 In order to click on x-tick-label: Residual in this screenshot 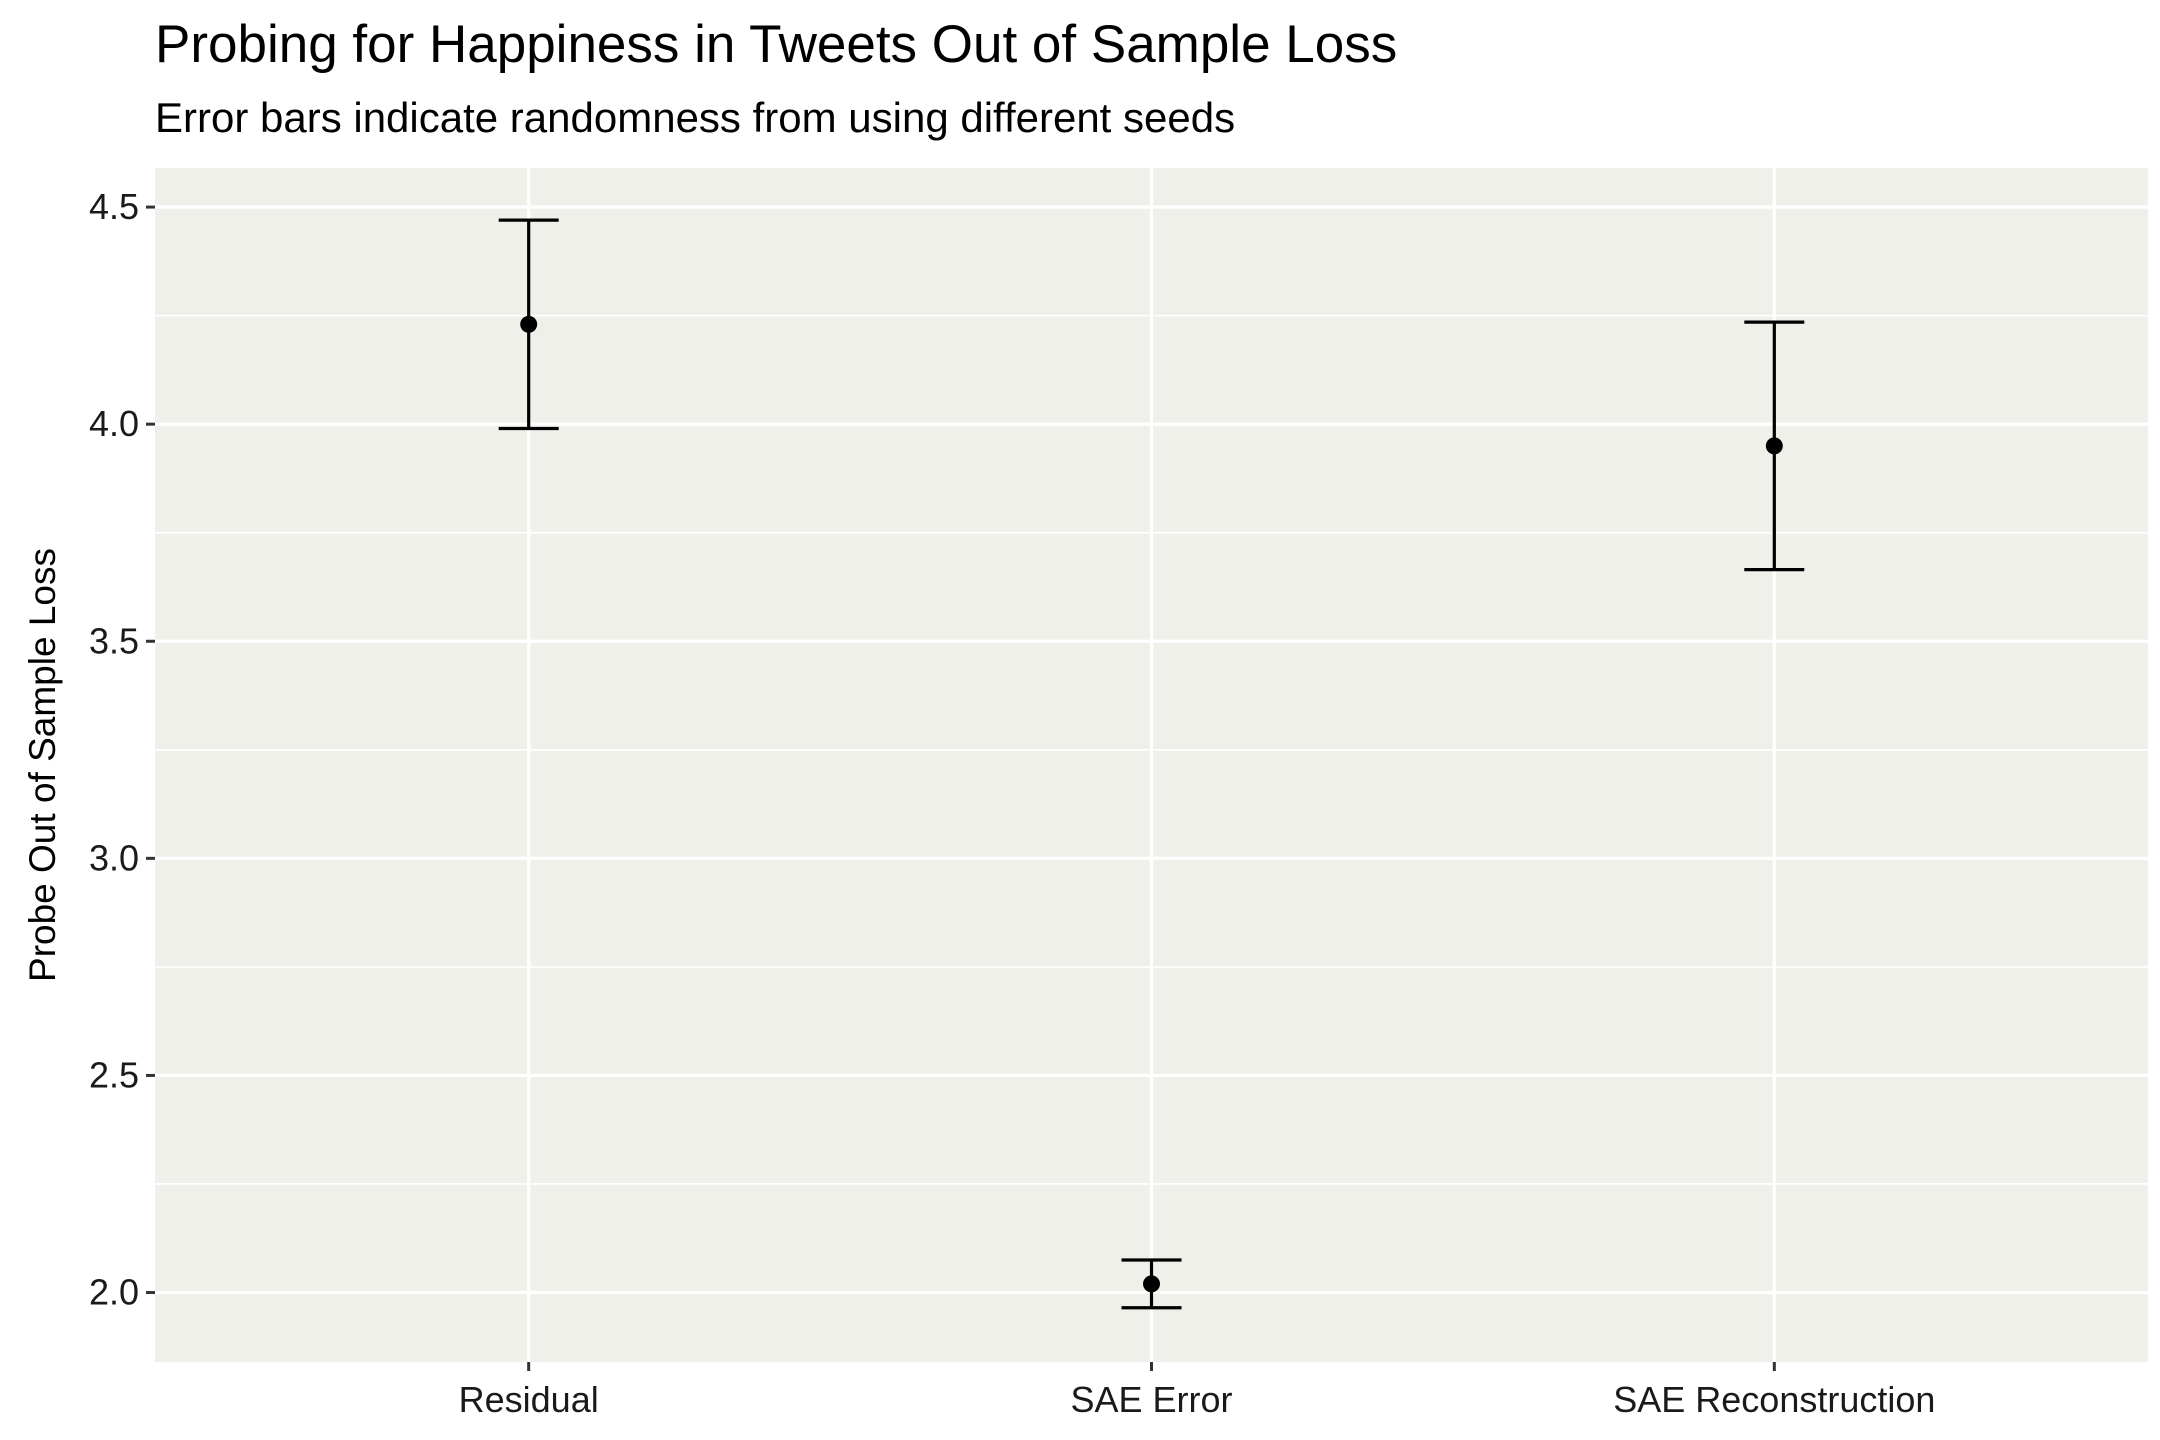, I will do `click(529, 1399)`.